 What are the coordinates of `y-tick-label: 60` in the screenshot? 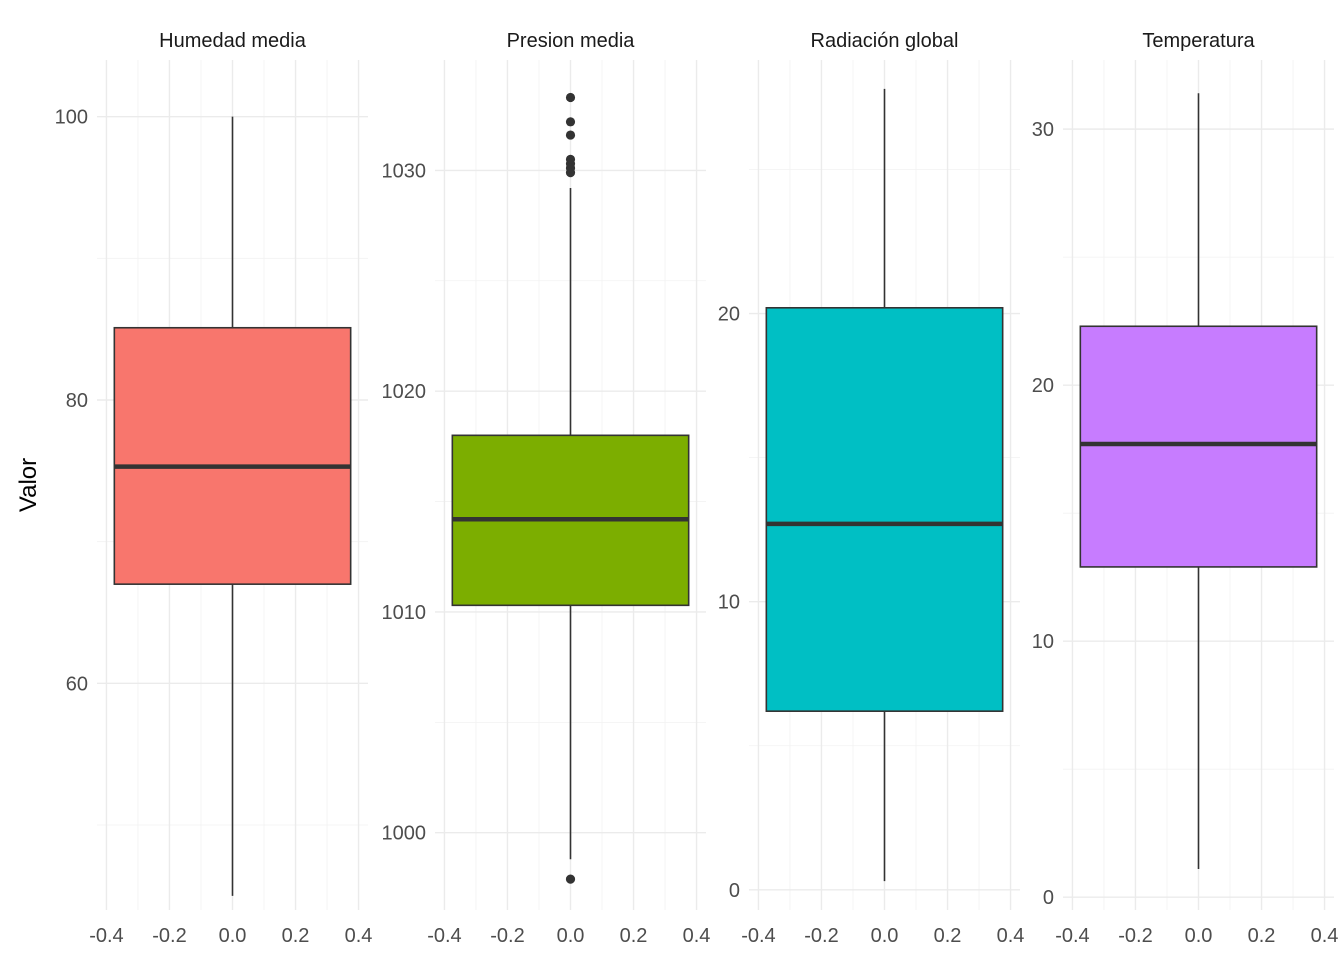 It's located at (77, 684).